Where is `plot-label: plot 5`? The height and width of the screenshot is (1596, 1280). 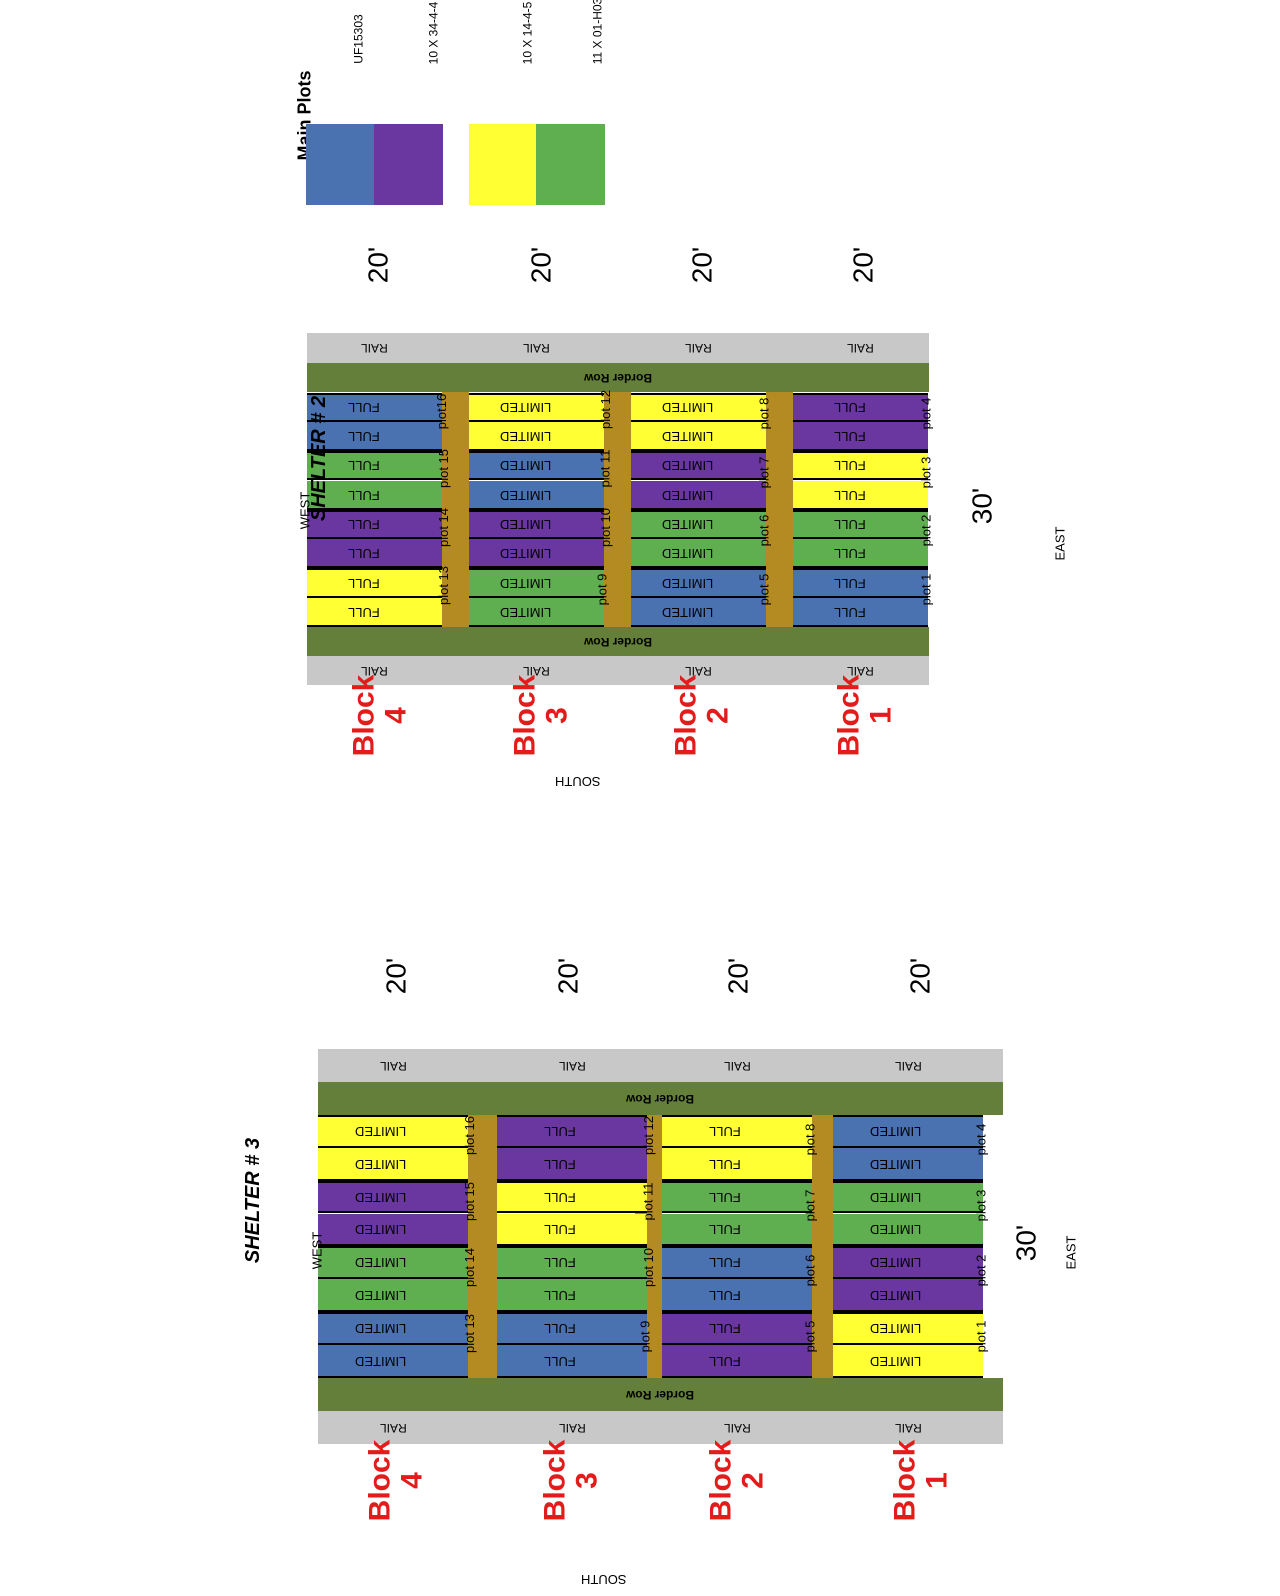 plot-label: plot 5 is located at coordinates (809, 1336).